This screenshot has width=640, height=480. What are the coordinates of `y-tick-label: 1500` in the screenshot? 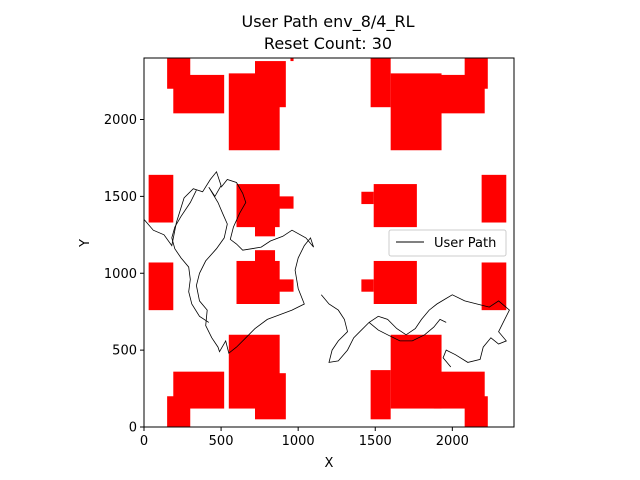 It's located at (120, 197).